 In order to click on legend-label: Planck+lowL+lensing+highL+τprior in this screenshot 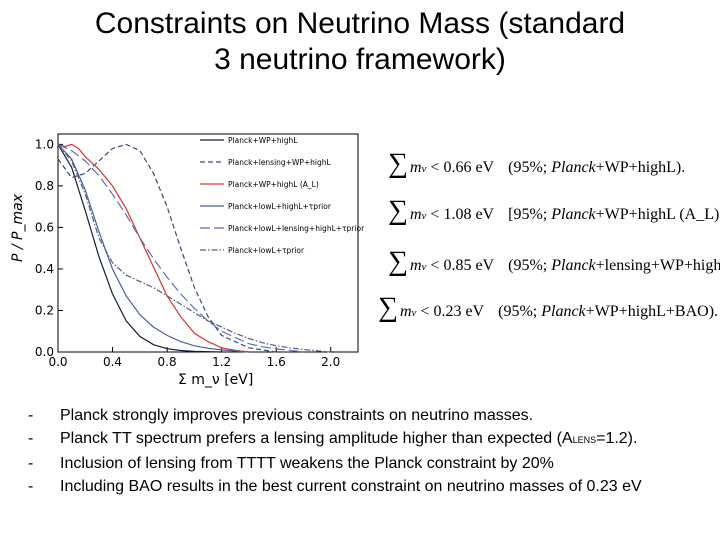, I will do `click(296, 228)`.